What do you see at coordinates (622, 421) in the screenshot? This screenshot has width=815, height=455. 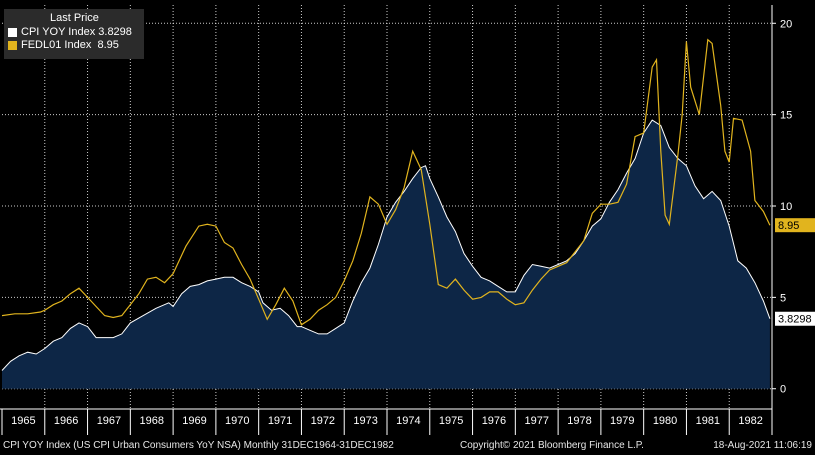 I see `x-tick-label-1979: 1979` at bounding box center [622, 421].